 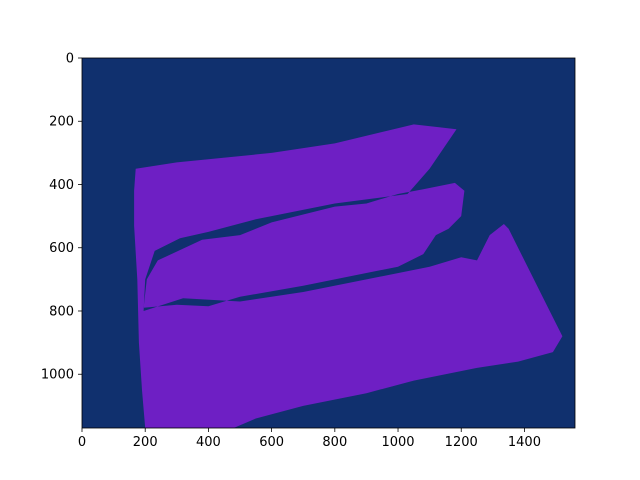 What do you see at coordinates (61, 185) in the screenshot?
I see `y-tick-label: 400` at bounding box center [61, 185].